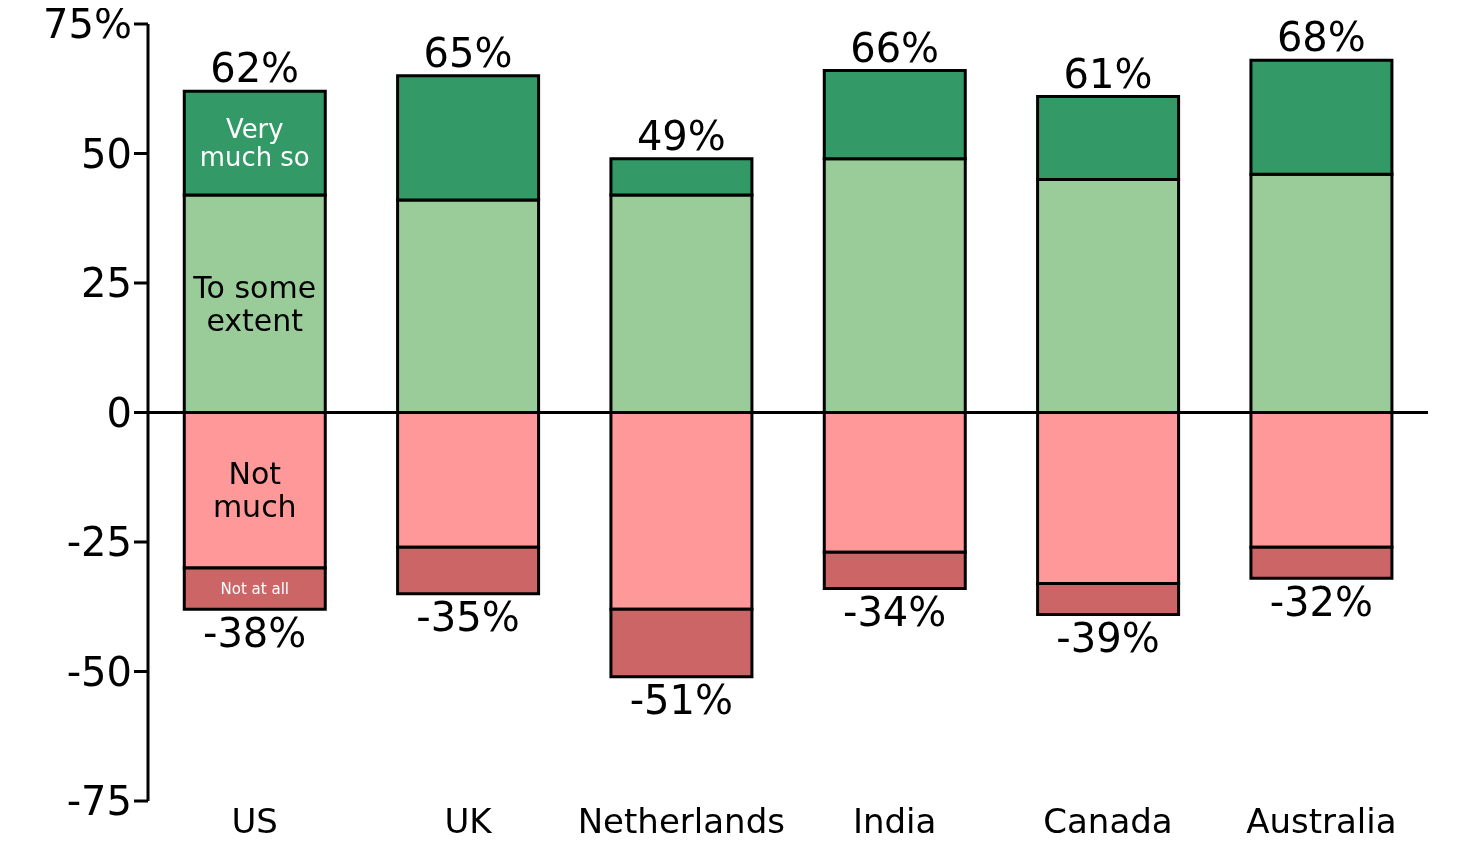  What do you see at coordinates (895, 47) in the screenshot?
I see `annotation: 66%` at bounding box center [895, 47].